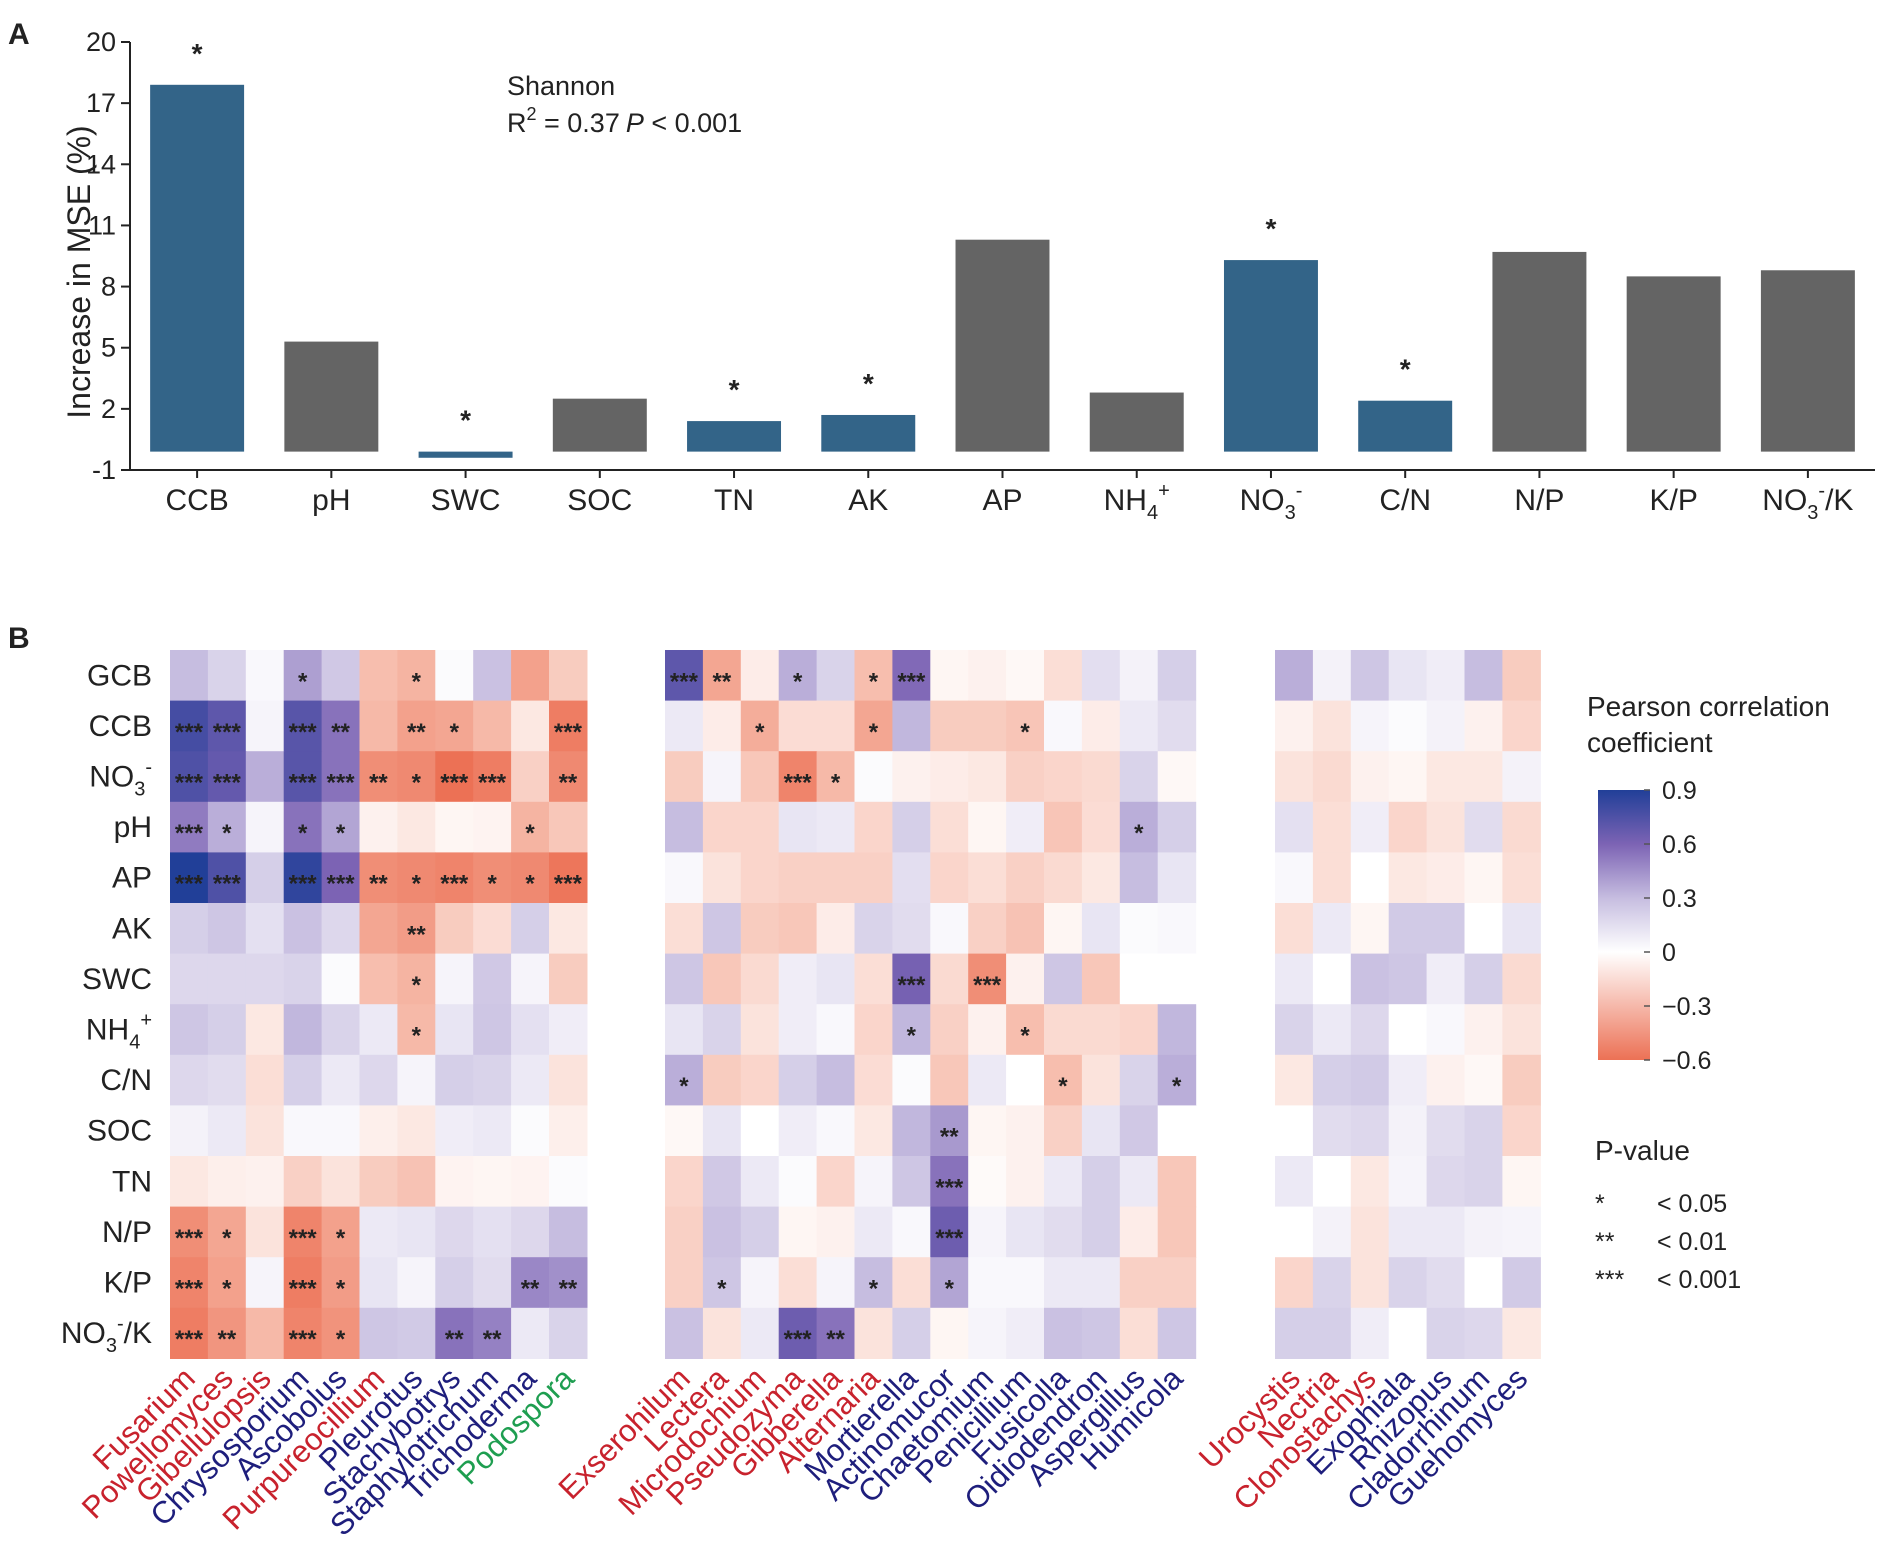 The height and width of the screenshot is (1554, 1904). Describe the element at coordinates (868, 500) in the screenshot. I see `x-tick-label: AK` at that location.